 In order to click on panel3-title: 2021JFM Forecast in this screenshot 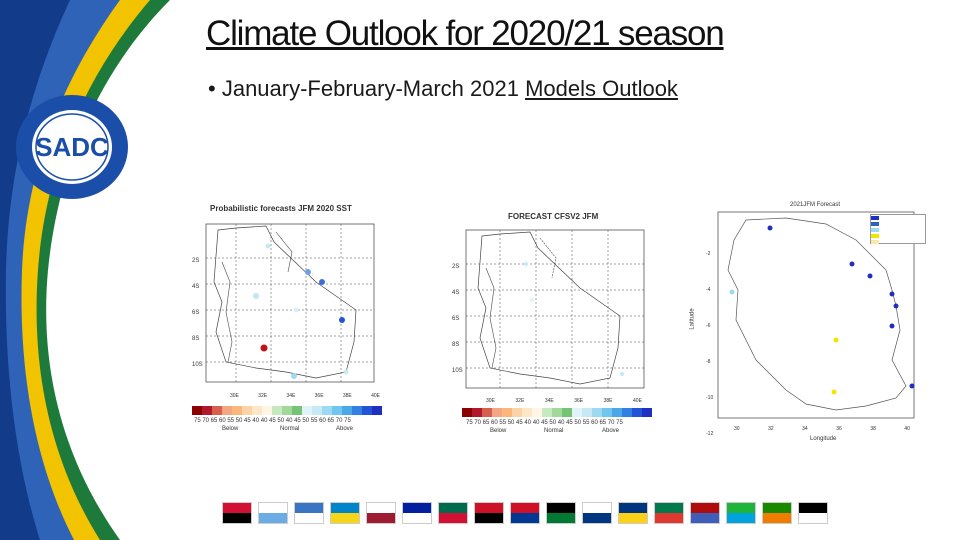, I will do `click(815, 205)`.